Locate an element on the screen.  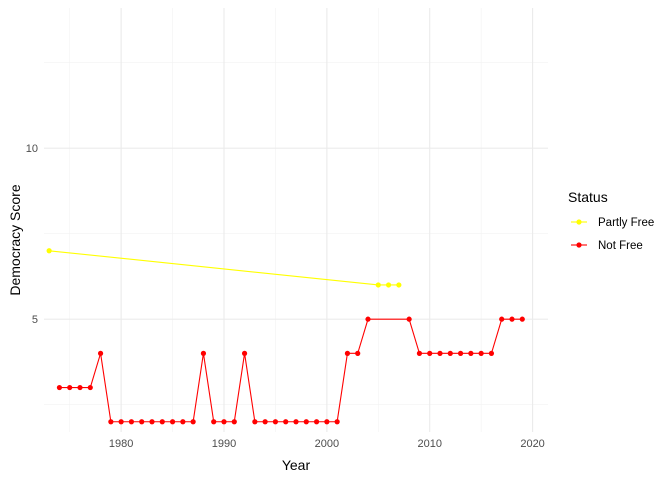
y-axis-ticks: 5 10 is located at coordinates (32, 234).